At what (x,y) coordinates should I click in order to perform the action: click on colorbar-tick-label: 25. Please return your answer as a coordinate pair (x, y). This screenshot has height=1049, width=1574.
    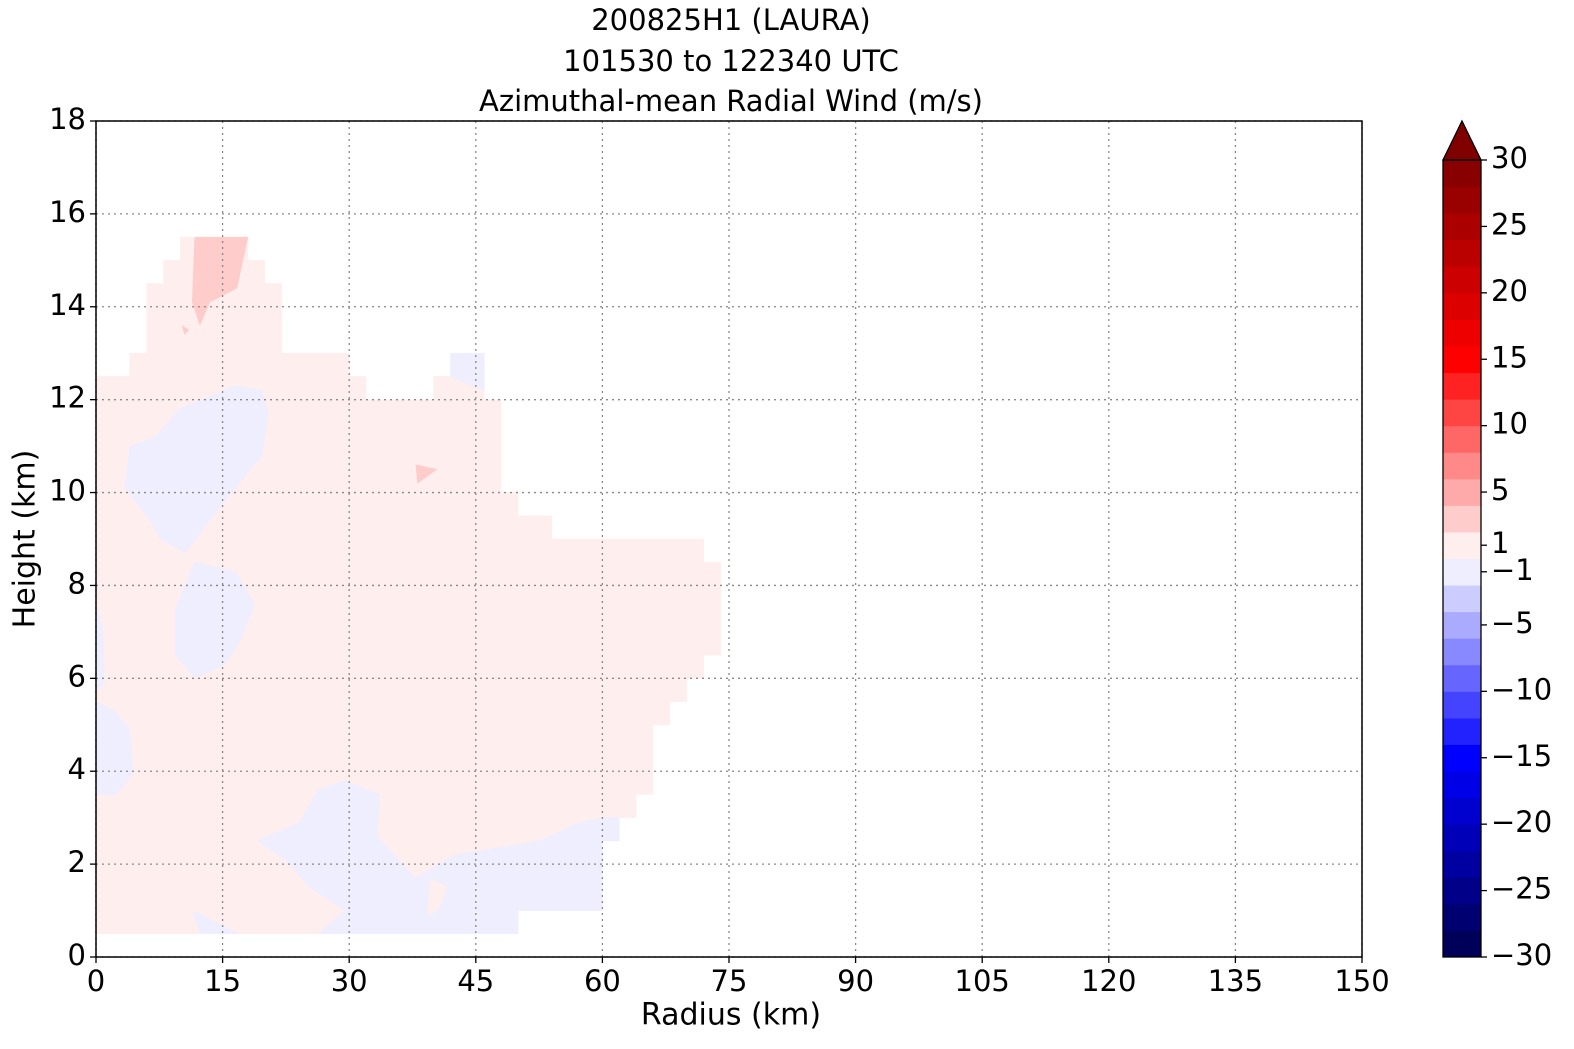
    Looking at the image, I should click on (1509, 224).